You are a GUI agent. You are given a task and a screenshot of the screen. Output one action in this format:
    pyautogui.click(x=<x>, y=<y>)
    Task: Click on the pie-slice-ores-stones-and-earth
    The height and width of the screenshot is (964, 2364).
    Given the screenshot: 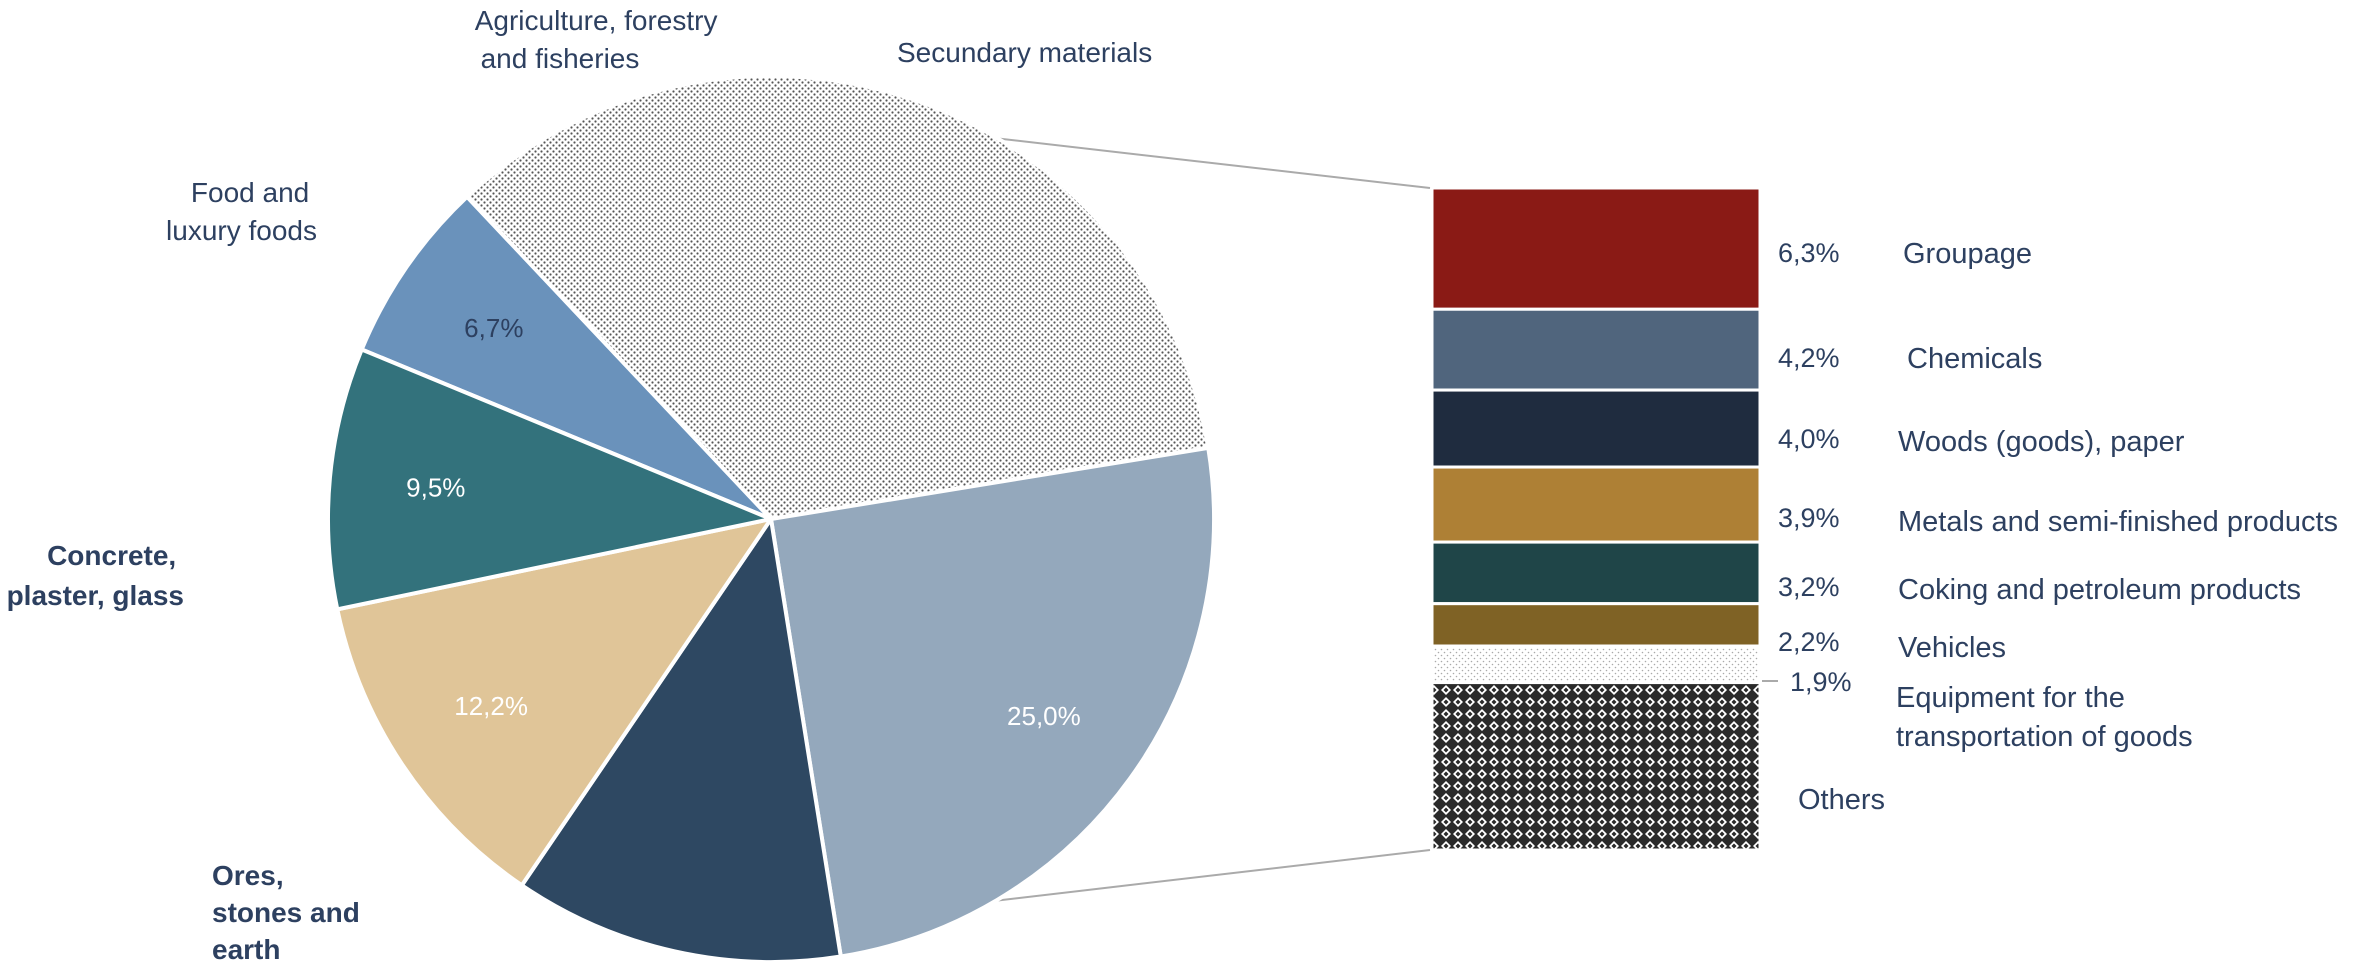 What is the action you would take?
    pyautogui.click(x=992, y=702)
    